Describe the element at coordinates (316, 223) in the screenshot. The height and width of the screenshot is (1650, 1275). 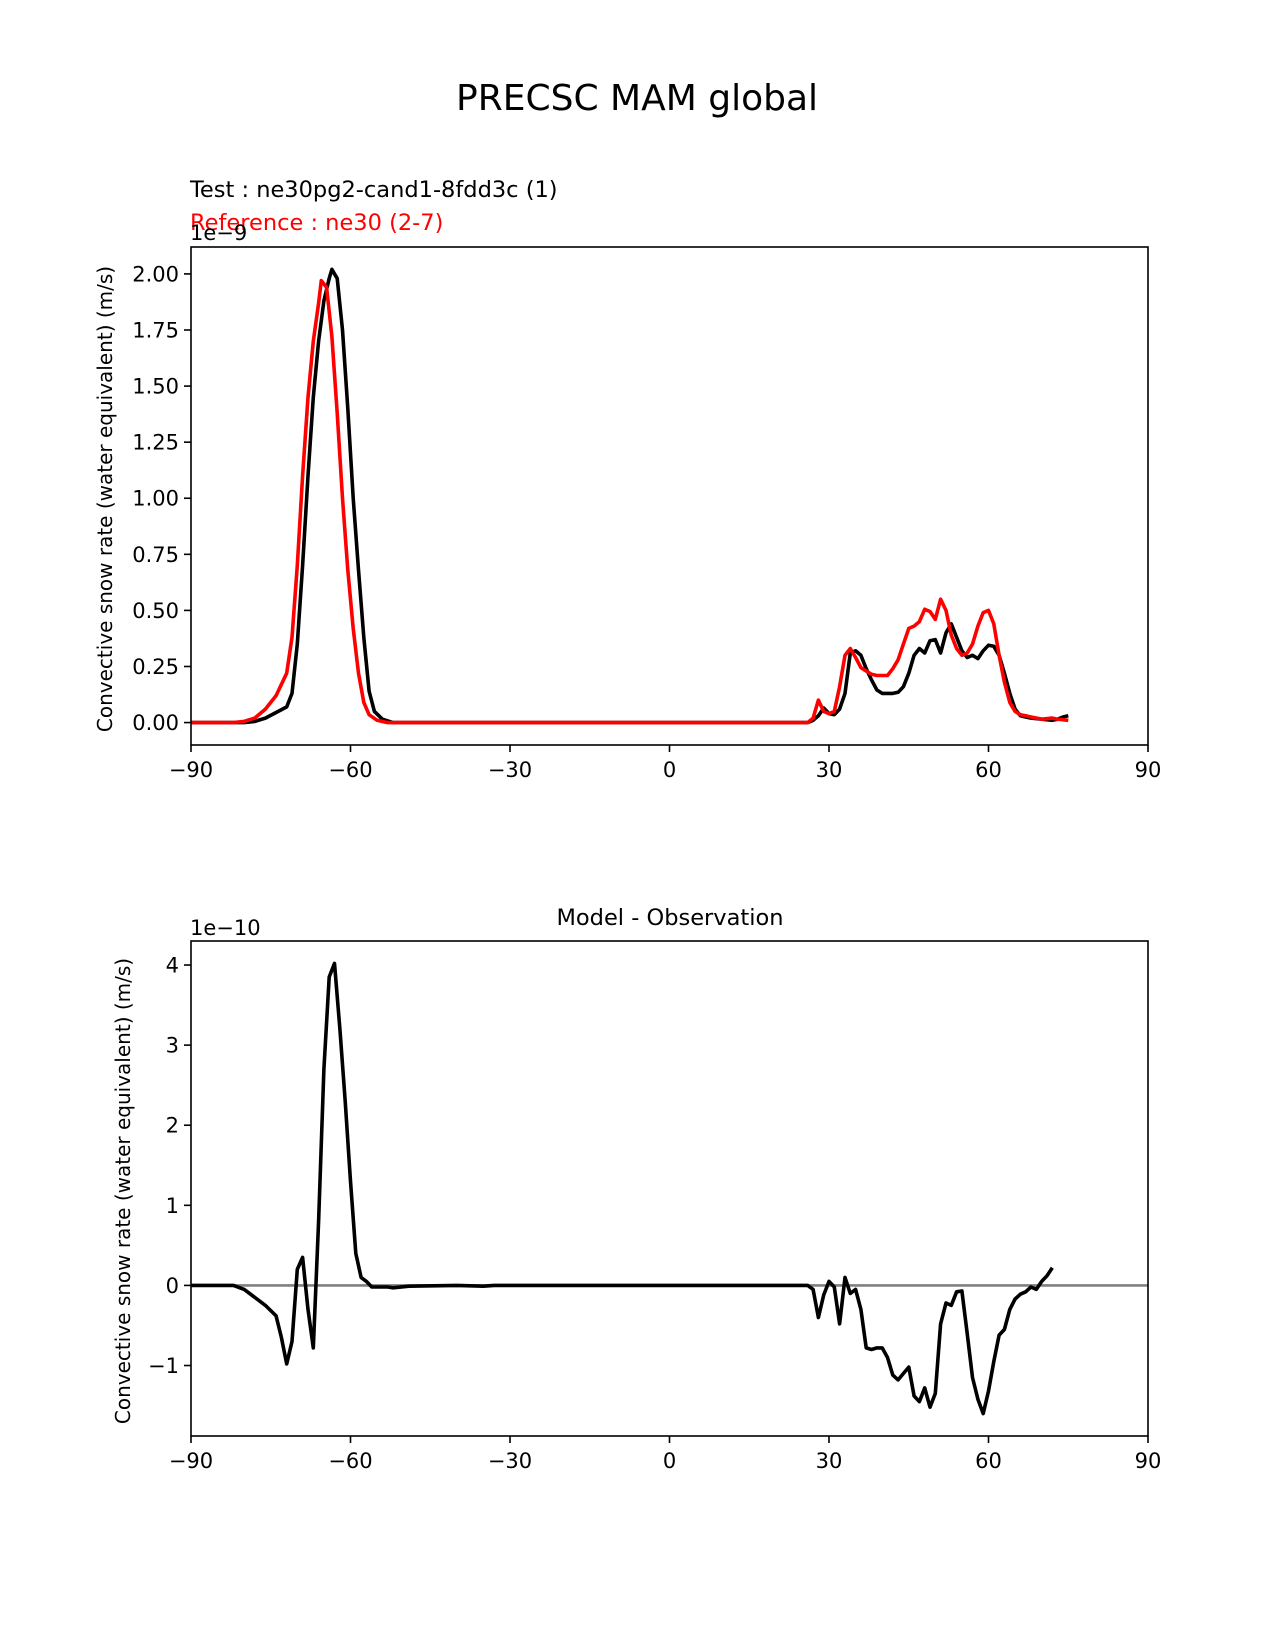
I see `reference-label: Reference : ne30 (2-7)` at that location.